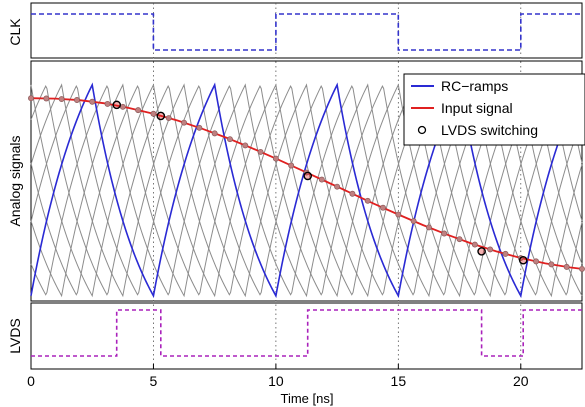 This screenshot has width=585, height=407. Describe the element at coordinates (521, 381) in the screenshot. I see `x-tick-label-20: 20` at that location.